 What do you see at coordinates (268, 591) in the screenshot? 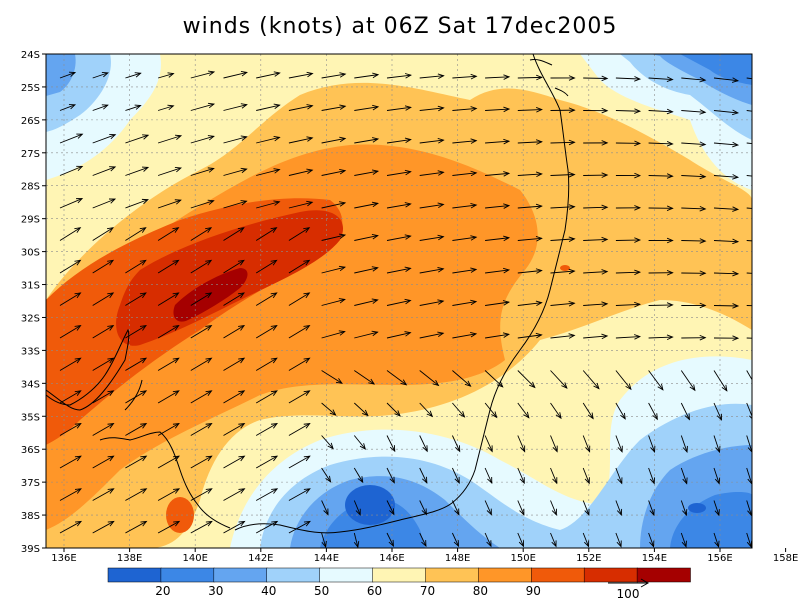
I see `colorbar-label: 40` at bounding box center [268, 591].